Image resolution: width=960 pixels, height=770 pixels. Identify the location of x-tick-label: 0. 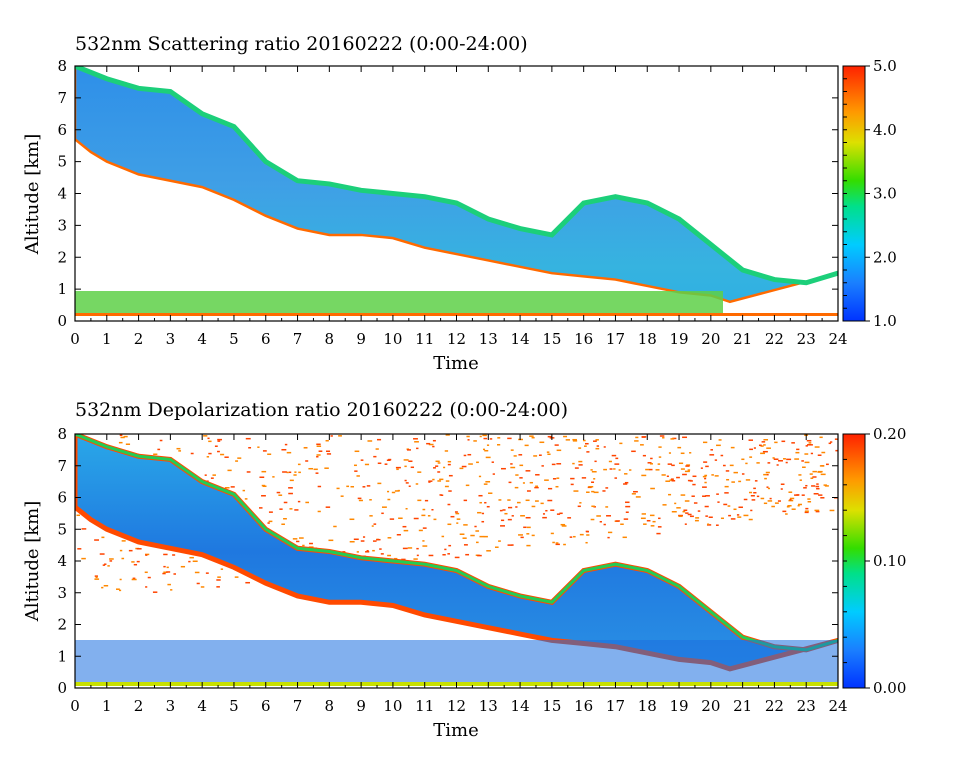
(75, 339).